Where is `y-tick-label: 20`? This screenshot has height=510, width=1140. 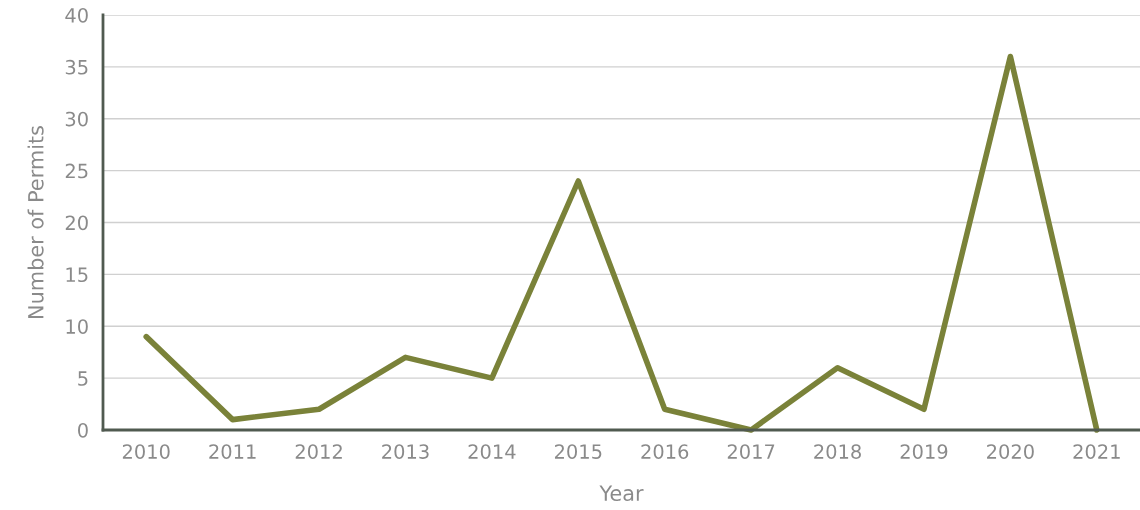 y-tick-label: 20 is located at coordinates (76, 223).